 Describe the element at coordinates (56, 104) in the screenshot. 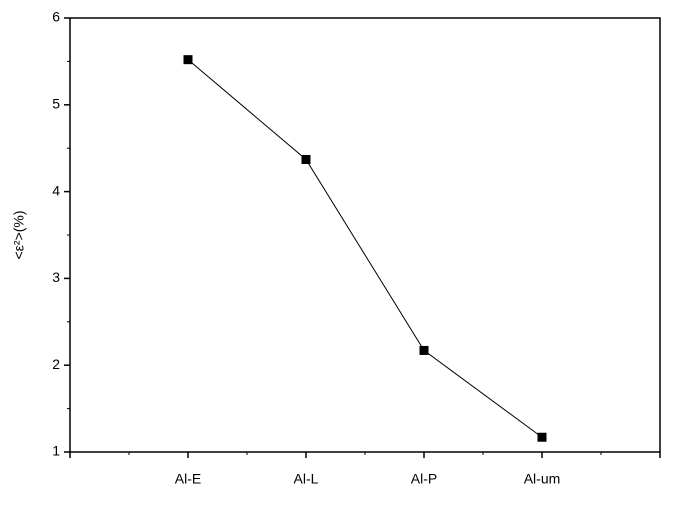

I see `y-tick-label: 5` at that location.